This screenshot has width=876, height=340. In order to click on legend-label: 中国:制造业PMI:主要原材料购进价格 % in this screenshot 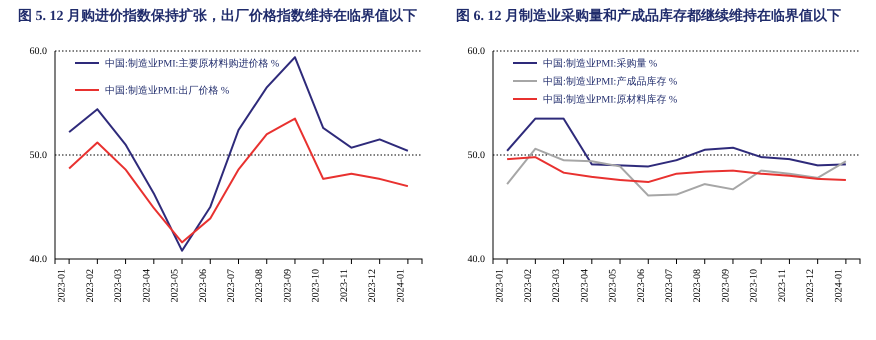, I will do `click(192, 64)`.